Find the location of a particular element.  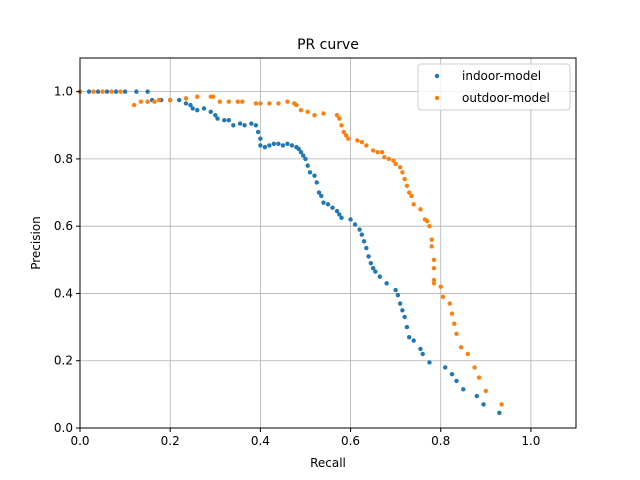

y-axis-label: Precision is located at coordinates (36, 243).